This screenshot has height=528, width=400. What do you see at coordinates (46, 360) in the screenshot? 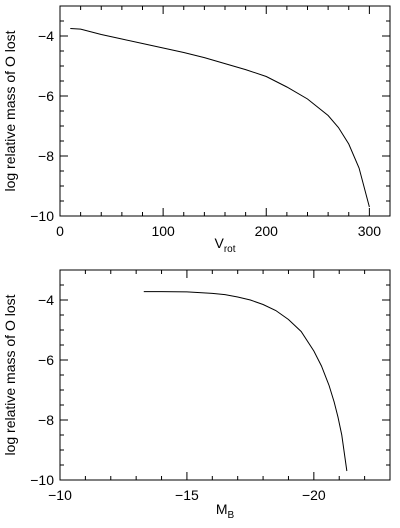
I see `bottom-chart-ytick-label: −6` at bounding box center [46, 360].